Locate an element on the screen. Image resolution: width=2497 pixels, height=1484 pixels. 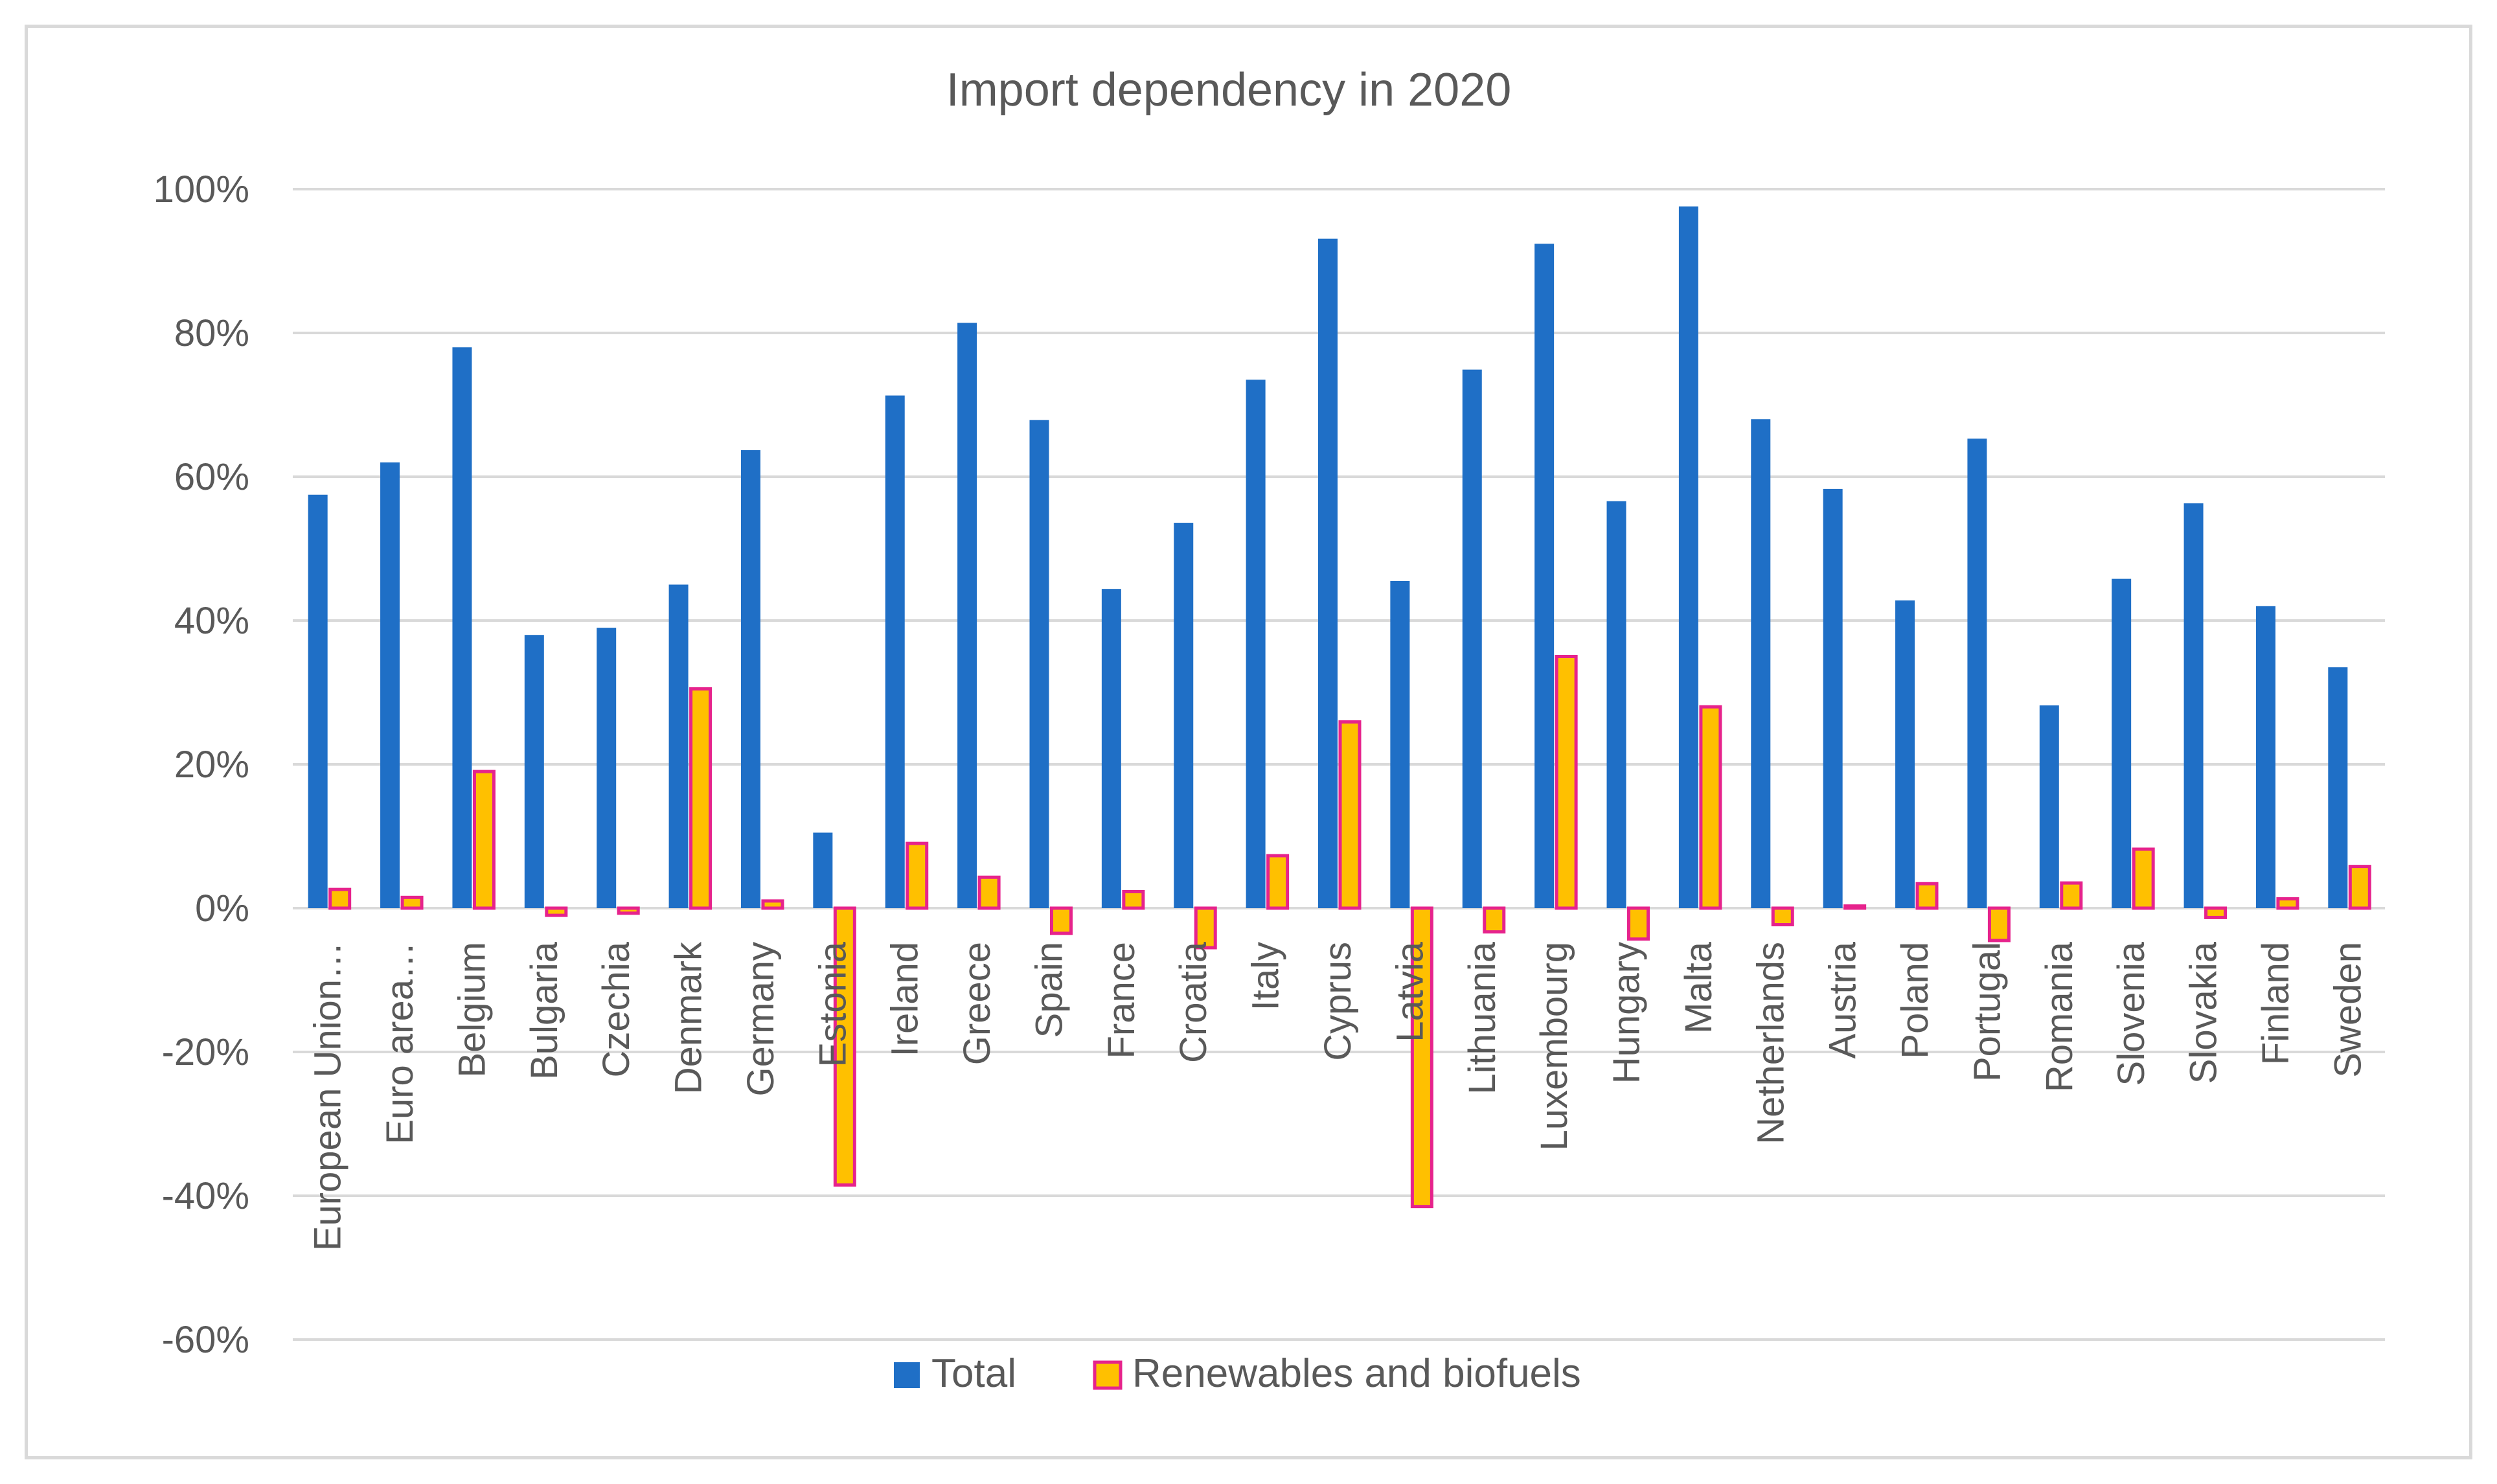
x-tick-label: Portugal is located at coordinates (1987, 1012).